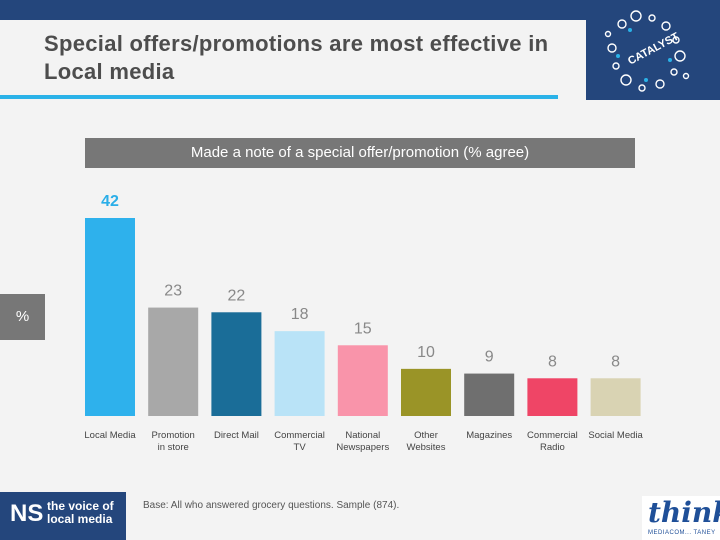  I want to click on category-label-4-line-1: Commercial, so click(299, 435).